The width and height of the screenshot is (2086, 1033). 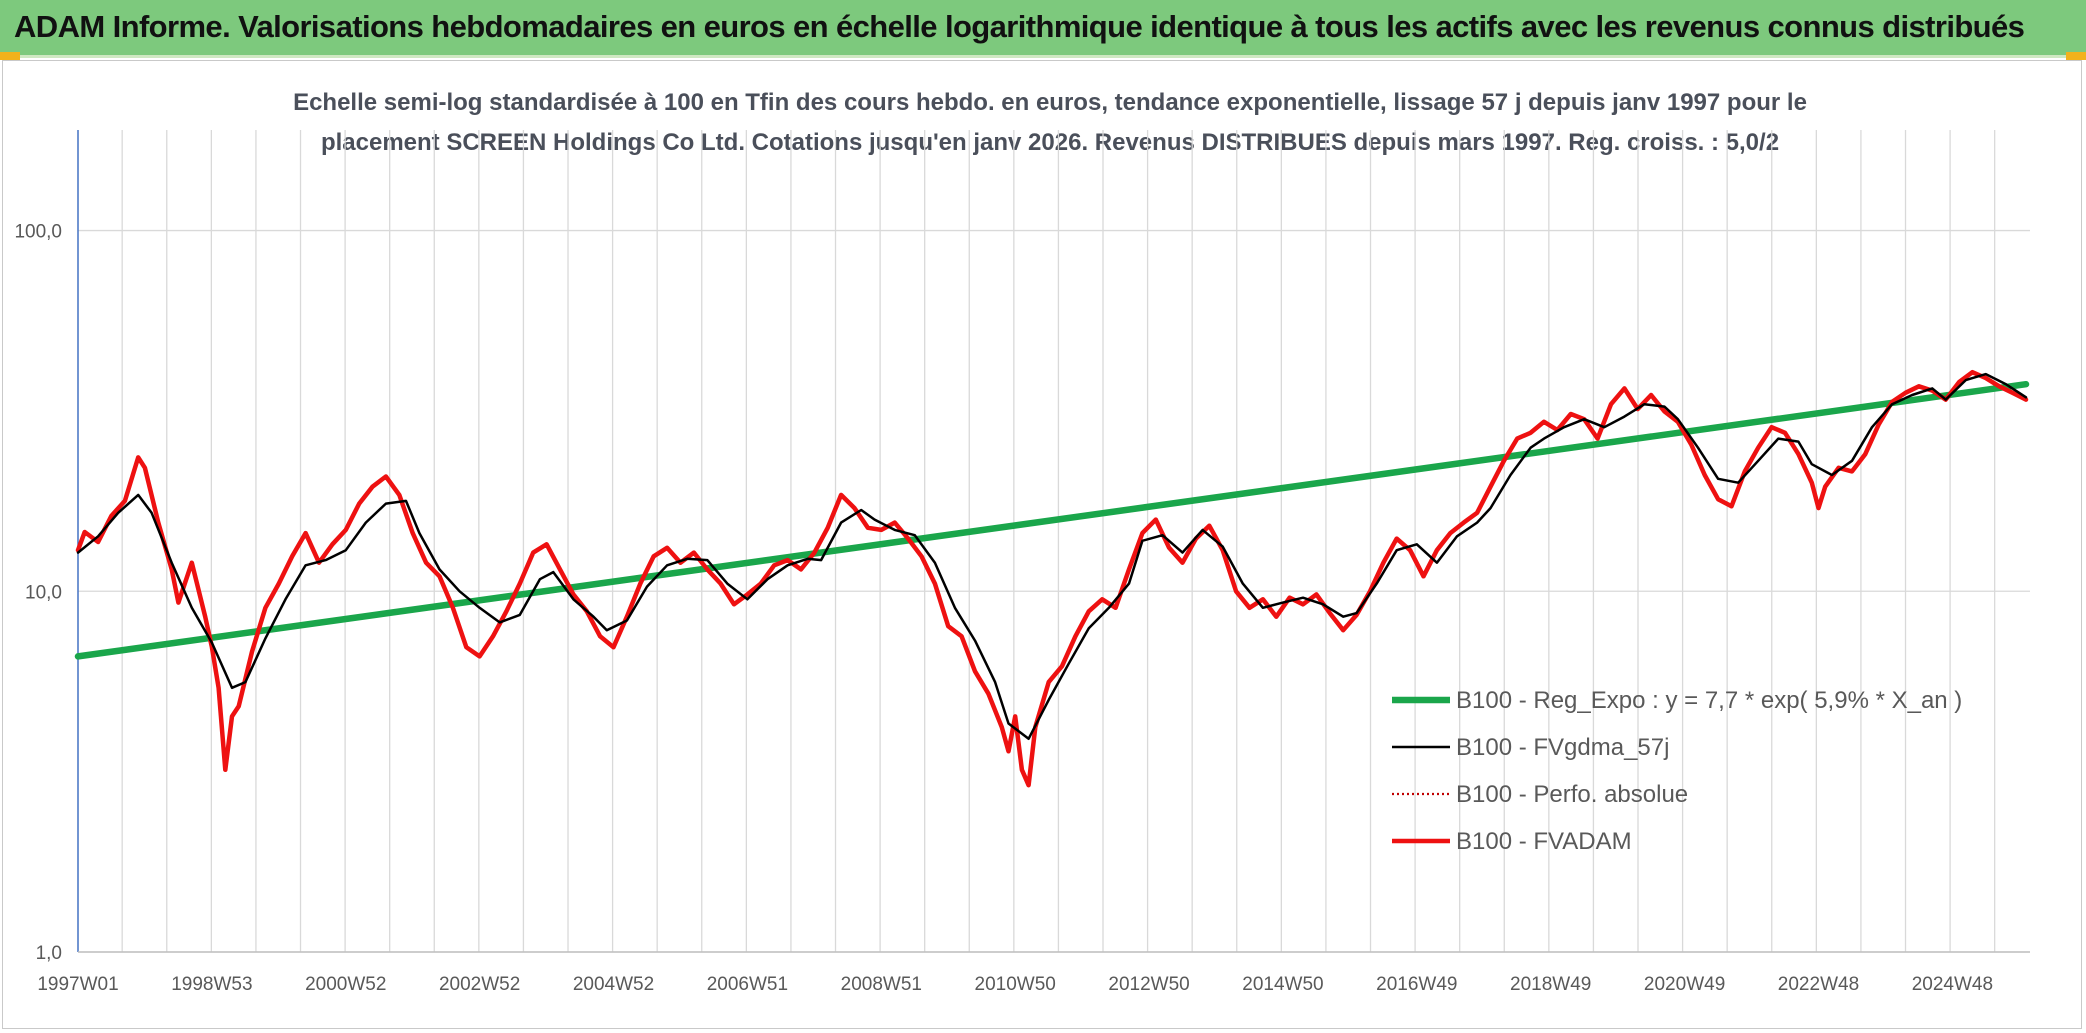 What do you see at coordinates (747, 984) in the screenshot?
I see `x-tick-label: 2006W51` at bounding box center [747, 984].